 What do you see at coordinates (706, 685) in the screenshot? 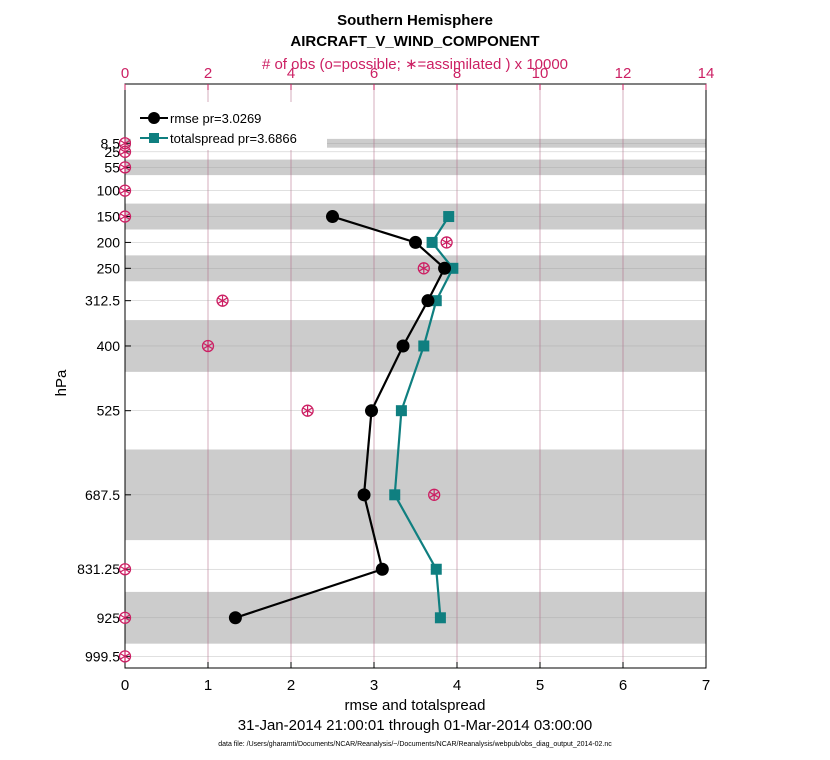
I see `x-tick-label: 7` at bounding box center [706, 685].